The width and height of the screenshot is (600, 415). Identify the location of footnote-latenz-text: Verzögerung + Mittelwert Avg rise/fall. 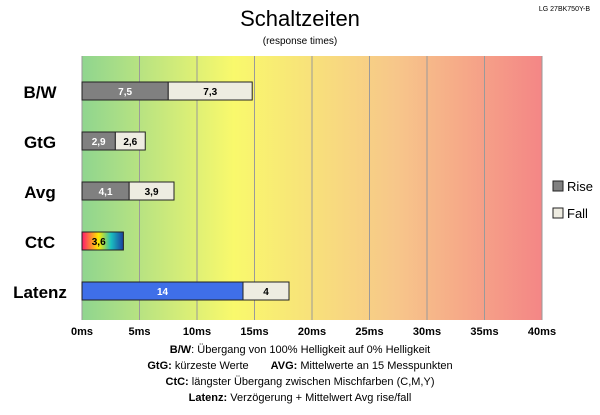
(319, 398).